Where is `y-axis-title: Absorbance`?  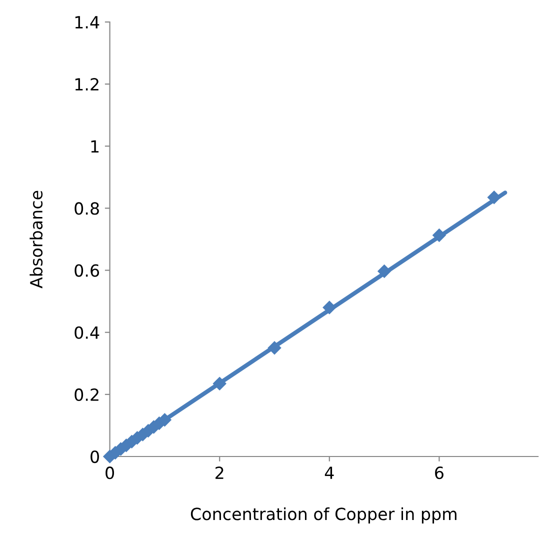
y-axis-title: Absorbance is located at coordinates (36, 239).